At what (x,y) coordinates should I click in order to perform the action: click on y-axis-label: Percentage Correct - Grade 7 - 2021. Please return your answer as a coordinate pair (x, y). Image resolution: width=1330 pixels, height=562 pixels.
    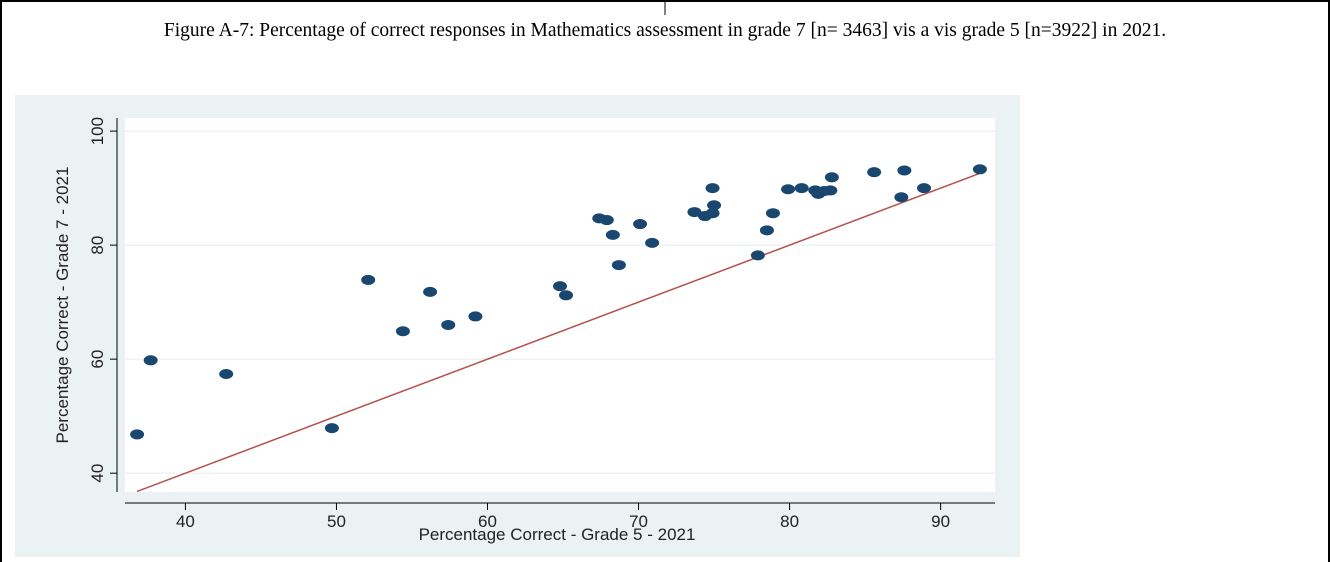
    Looking at the image, I should click on (62, 305).